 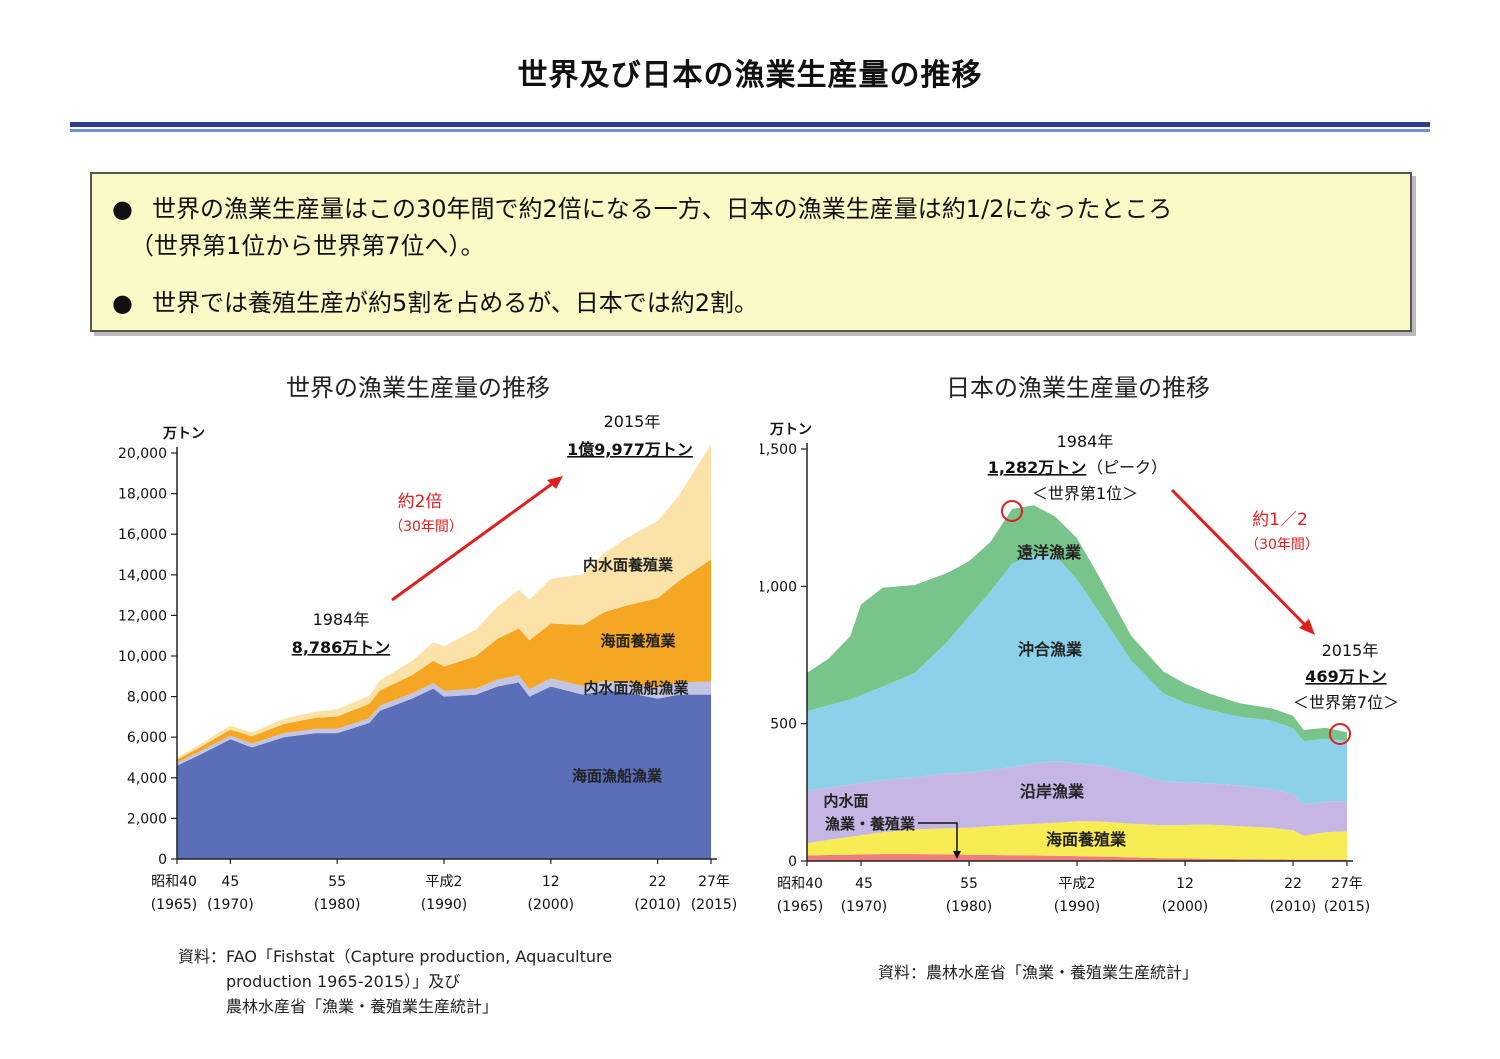 I want to click on series-label-distant-water: 遠洋漁業, so click(x=1049, y=552).